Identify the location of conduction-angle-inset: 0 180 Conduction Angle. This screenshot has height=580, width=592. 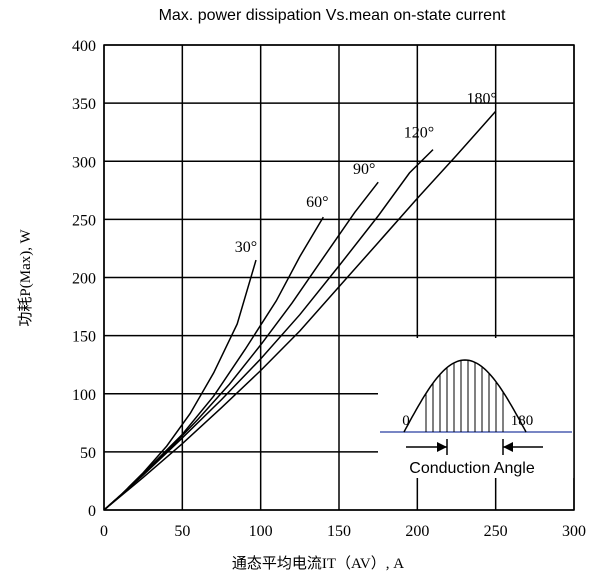
(476, 408).